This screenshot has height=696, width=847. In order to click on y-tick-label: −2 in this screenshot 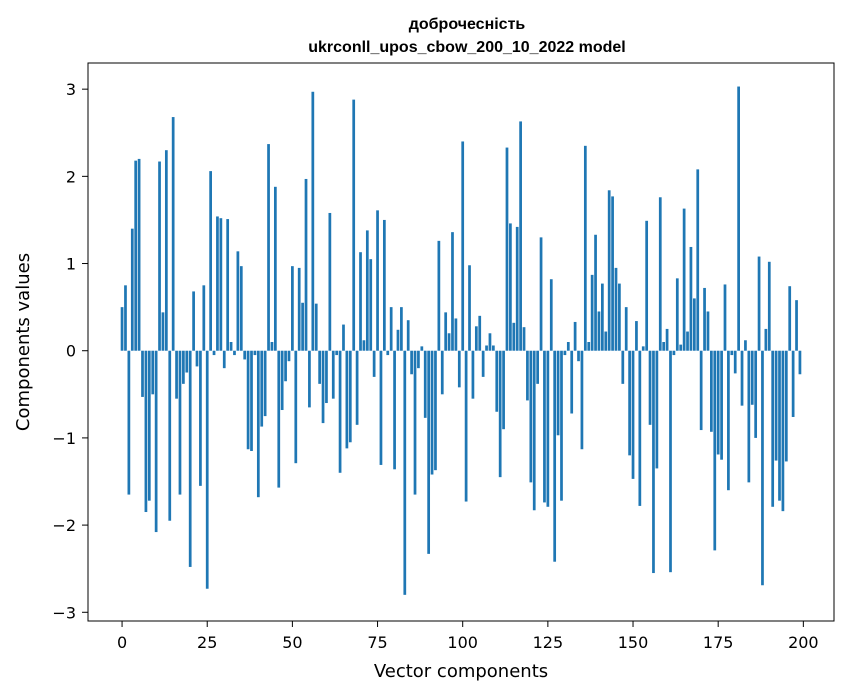, I will do `click(64, 525)`.